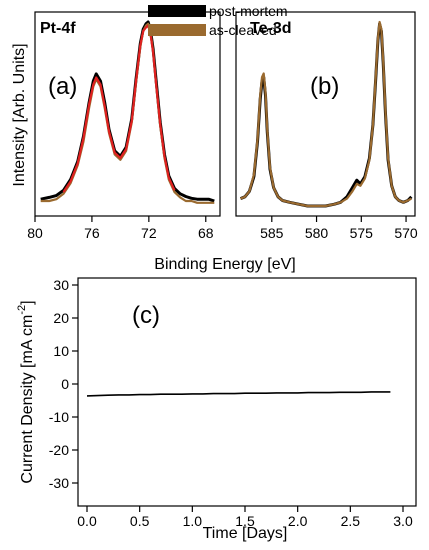  I want to click on panel-a-label: (a), so click(62, 86).